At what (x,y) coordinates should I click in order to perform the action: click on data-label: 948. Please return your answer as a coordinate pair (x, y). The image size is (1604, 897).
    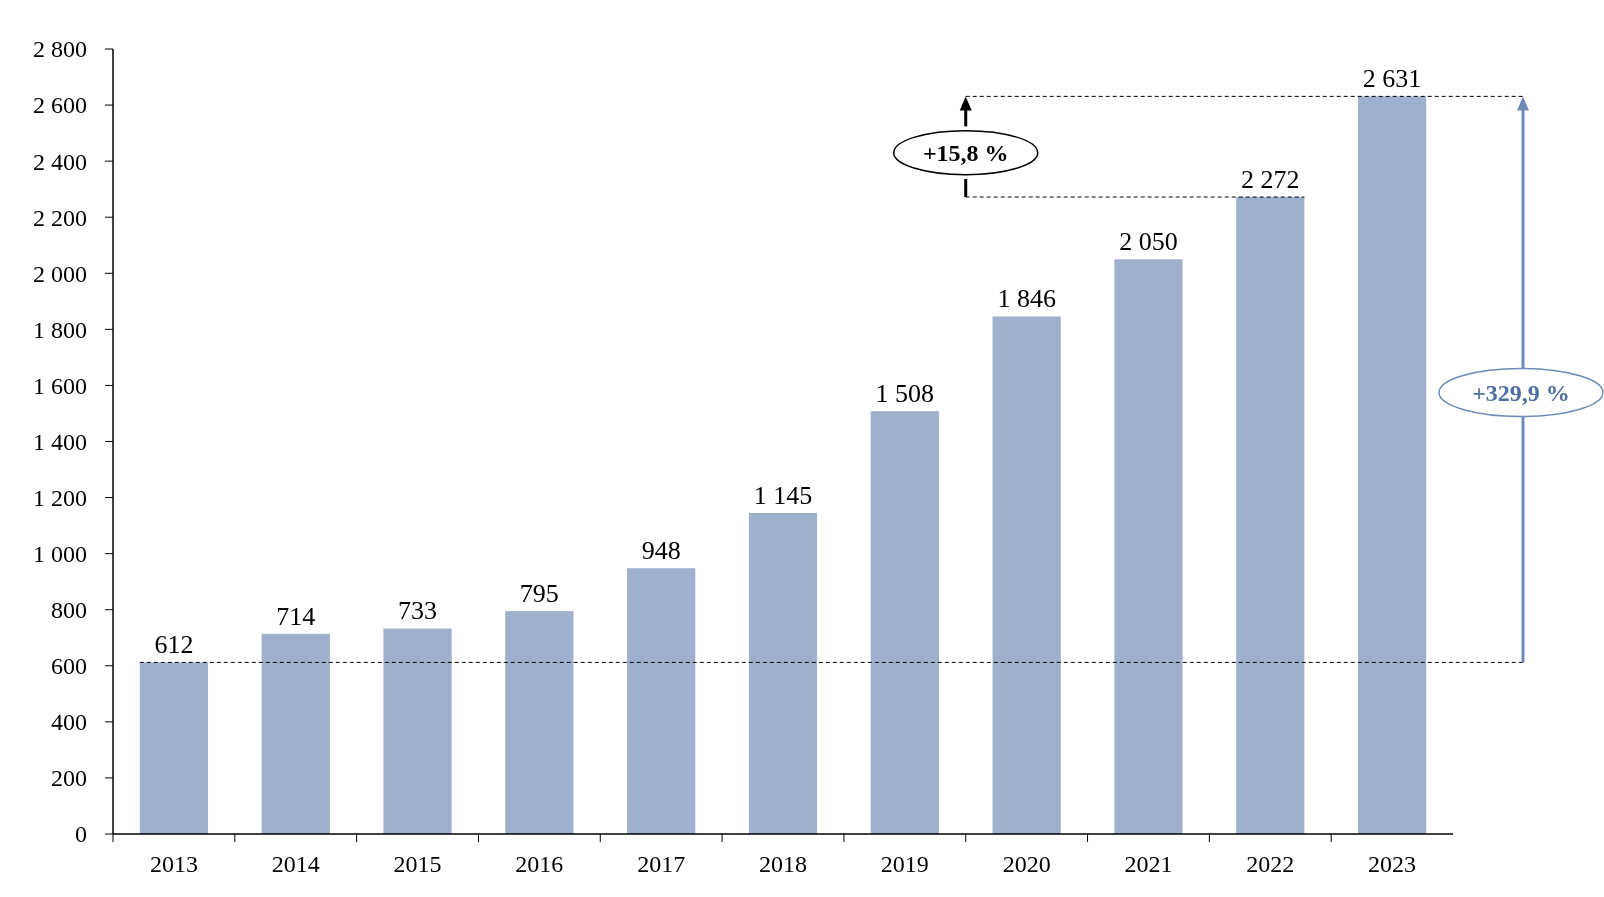
    Looking at the image, I should click on (661, 551).